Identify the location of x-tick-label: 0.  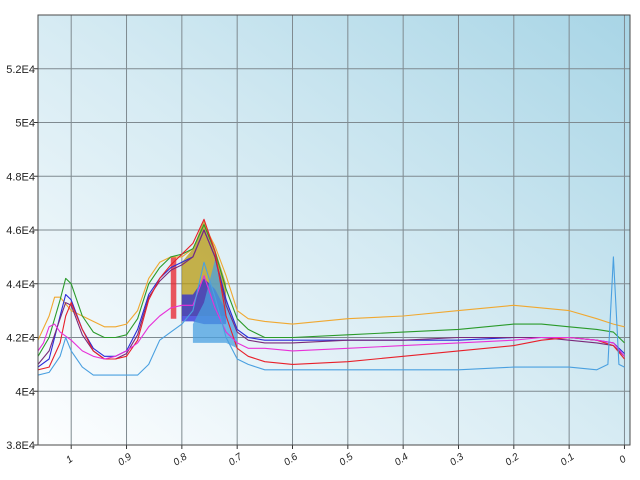
(623, 460).